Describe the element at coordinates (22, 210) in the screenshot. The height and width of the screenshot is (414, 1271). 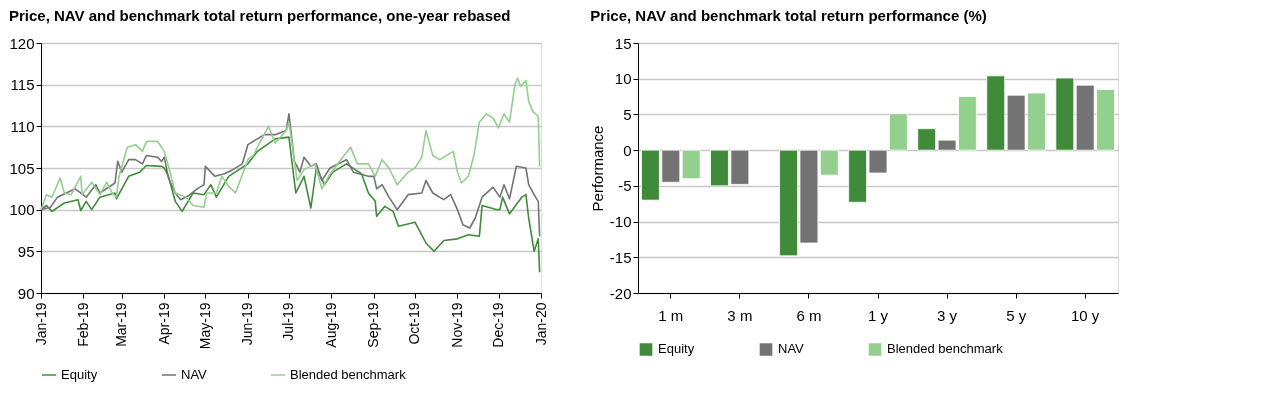
I see `y-tick-label: 100` at that location.